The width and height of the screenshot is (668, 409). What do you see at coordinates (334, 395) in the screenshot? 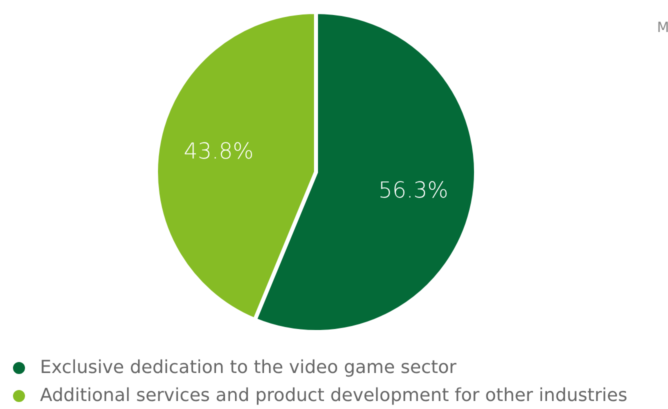
I see `legend-label: Additional services and product development for other industries` at bounding box center [334, 395].